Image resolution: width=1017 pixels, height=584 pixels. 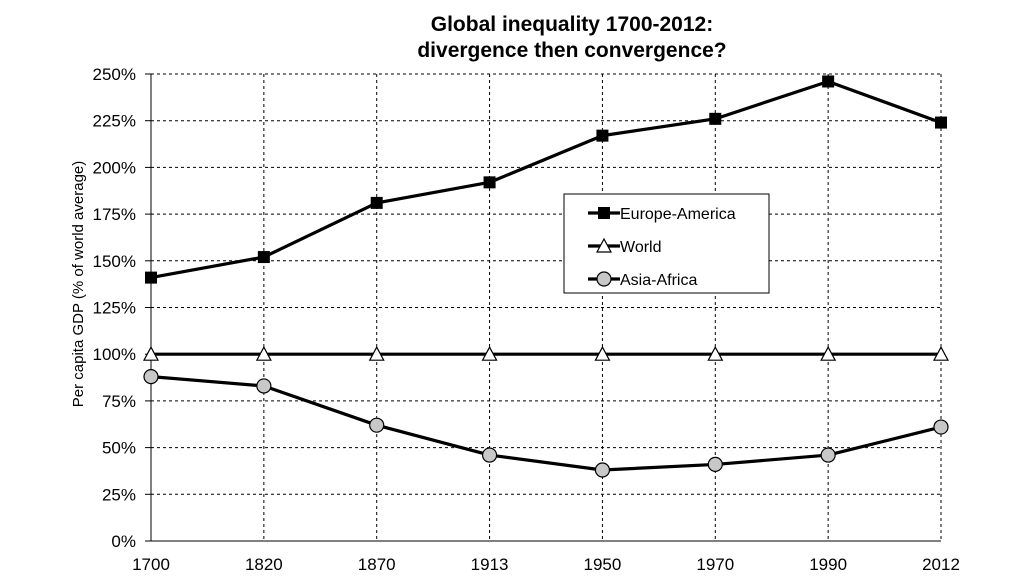 What do you see at coordinates (603, 564) in the screenshot?
I see `x-tick-label: 1950` at bounding box center [603, 564].